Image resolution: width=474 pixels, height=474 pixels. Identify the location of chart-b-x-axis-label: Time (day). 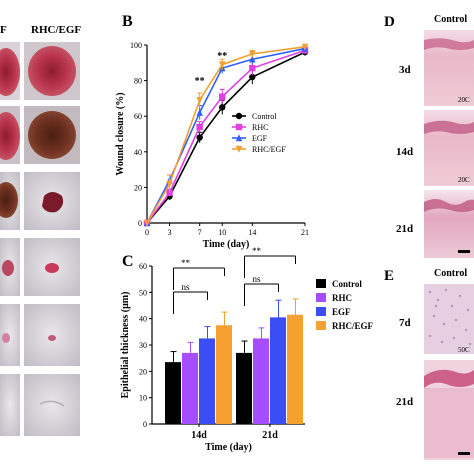
(226, 244).